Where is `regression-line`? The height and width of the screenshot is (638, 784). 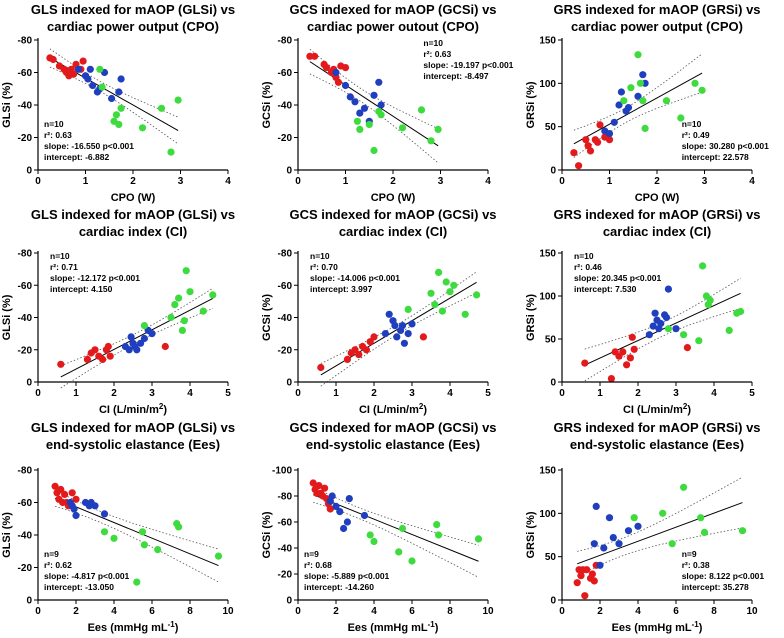
regression-line is located at coordinates (662, 329).